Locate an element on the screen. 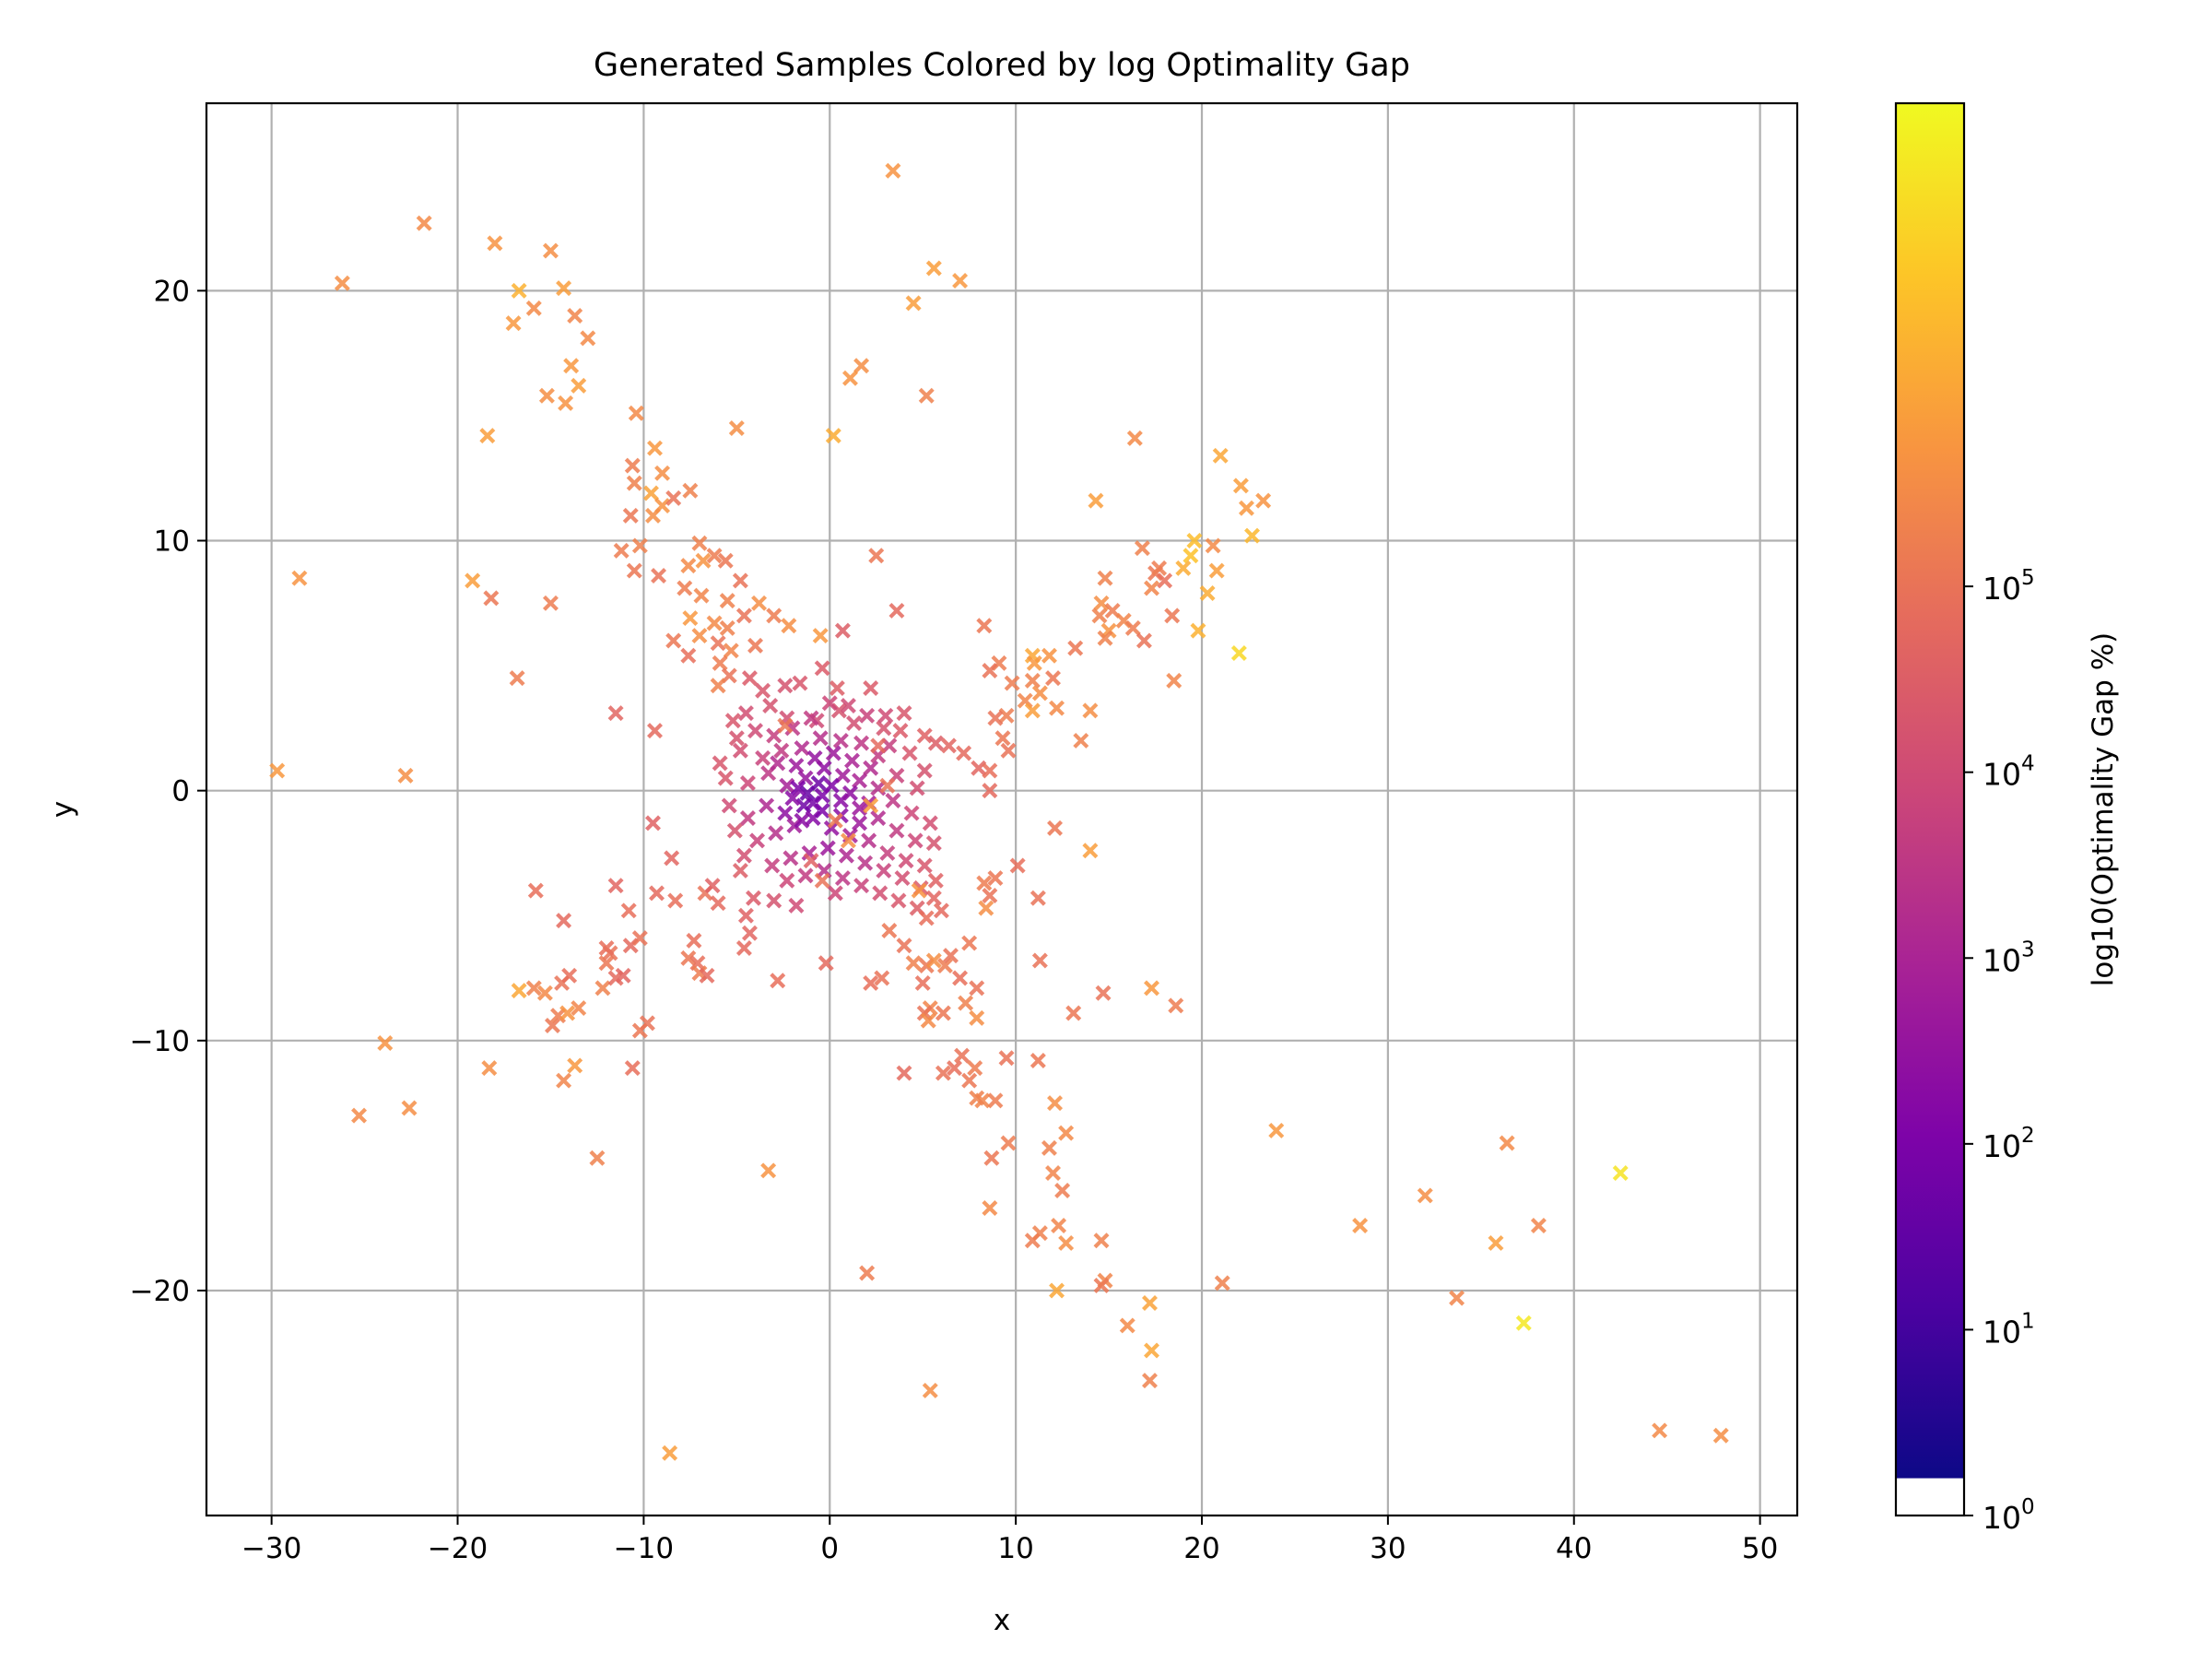 This screenshot has width=2212, height=1663. y-tick-label: 0 is located at coordinates (180, 791).